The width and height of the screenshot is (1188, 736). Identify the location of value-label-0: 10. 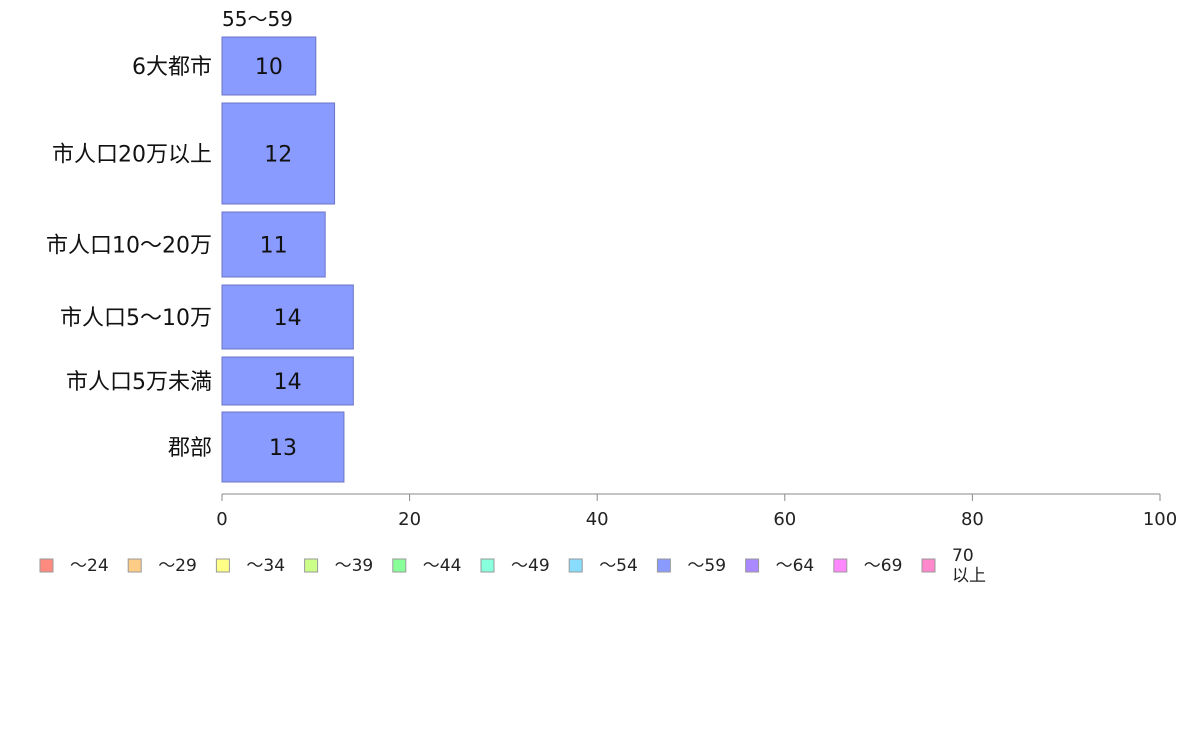
(269, 67).